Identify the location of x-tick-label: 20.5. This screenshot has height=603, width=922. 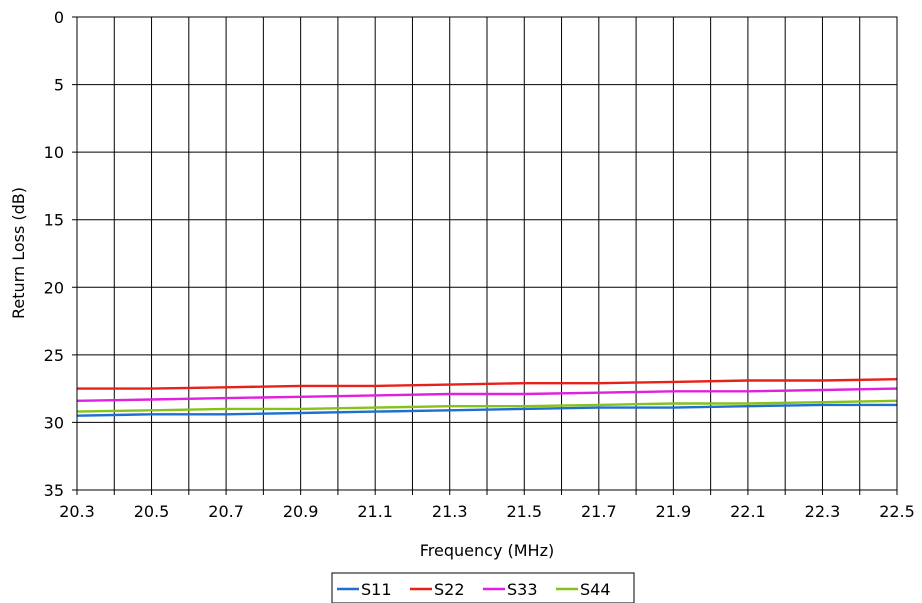
(152, 511).